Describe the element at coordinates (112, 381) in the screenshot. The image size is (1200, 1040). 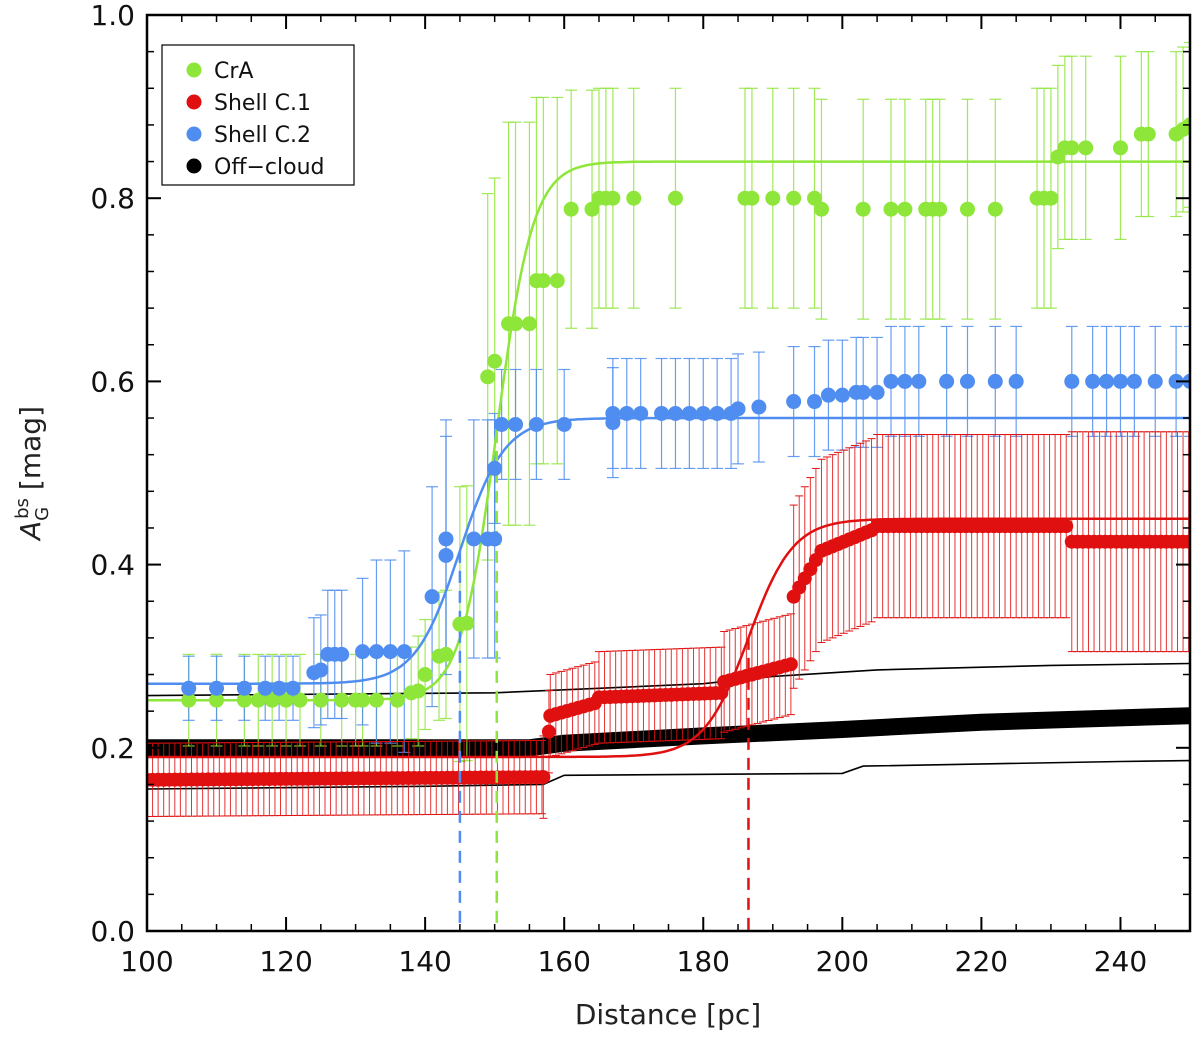
I see `y-tick-label: 0.6` at that location.